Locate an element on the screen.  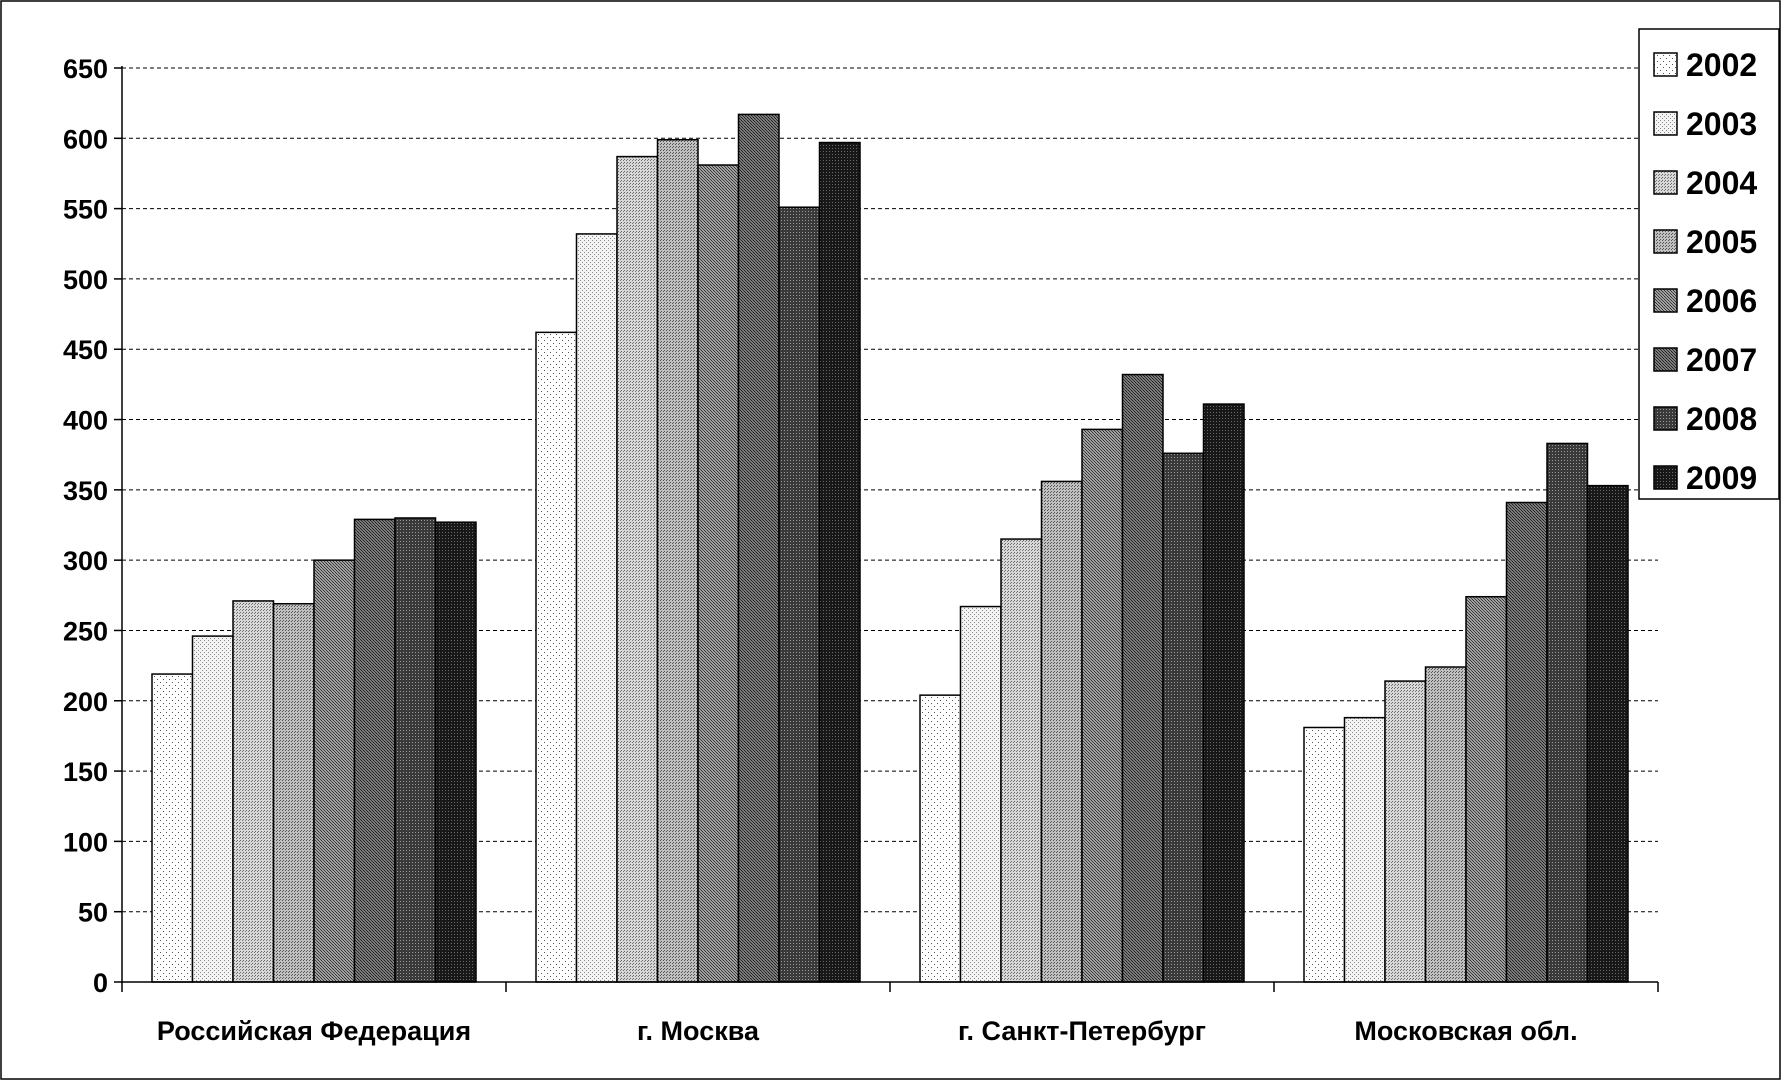
legend-swatch-2005 is located at coordinates (1665, 241).